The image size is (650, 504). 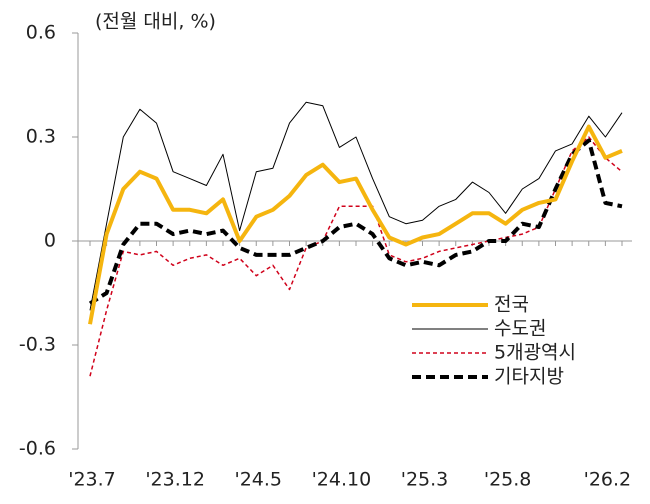 What do you see at coordinates (37, 449) in the screenshot?
I see `y-tick-label: -0.6` at bounding box center [37, 449].